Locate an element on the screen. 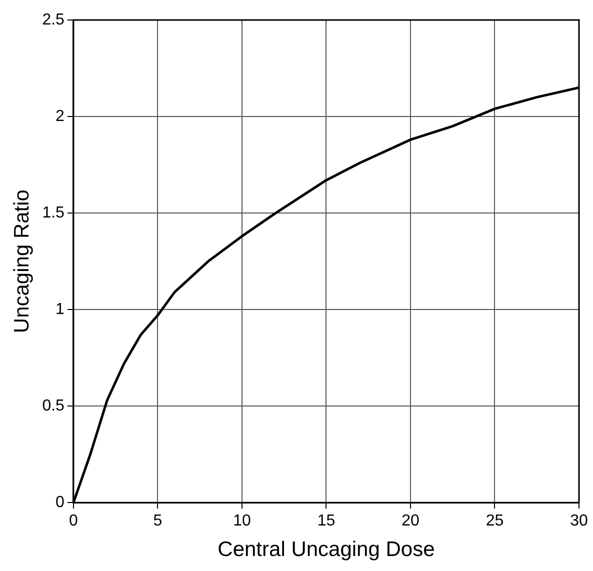 This screenshot has height=571, width=593. y-tick-label: 1 is located at coordinates (60, 309).